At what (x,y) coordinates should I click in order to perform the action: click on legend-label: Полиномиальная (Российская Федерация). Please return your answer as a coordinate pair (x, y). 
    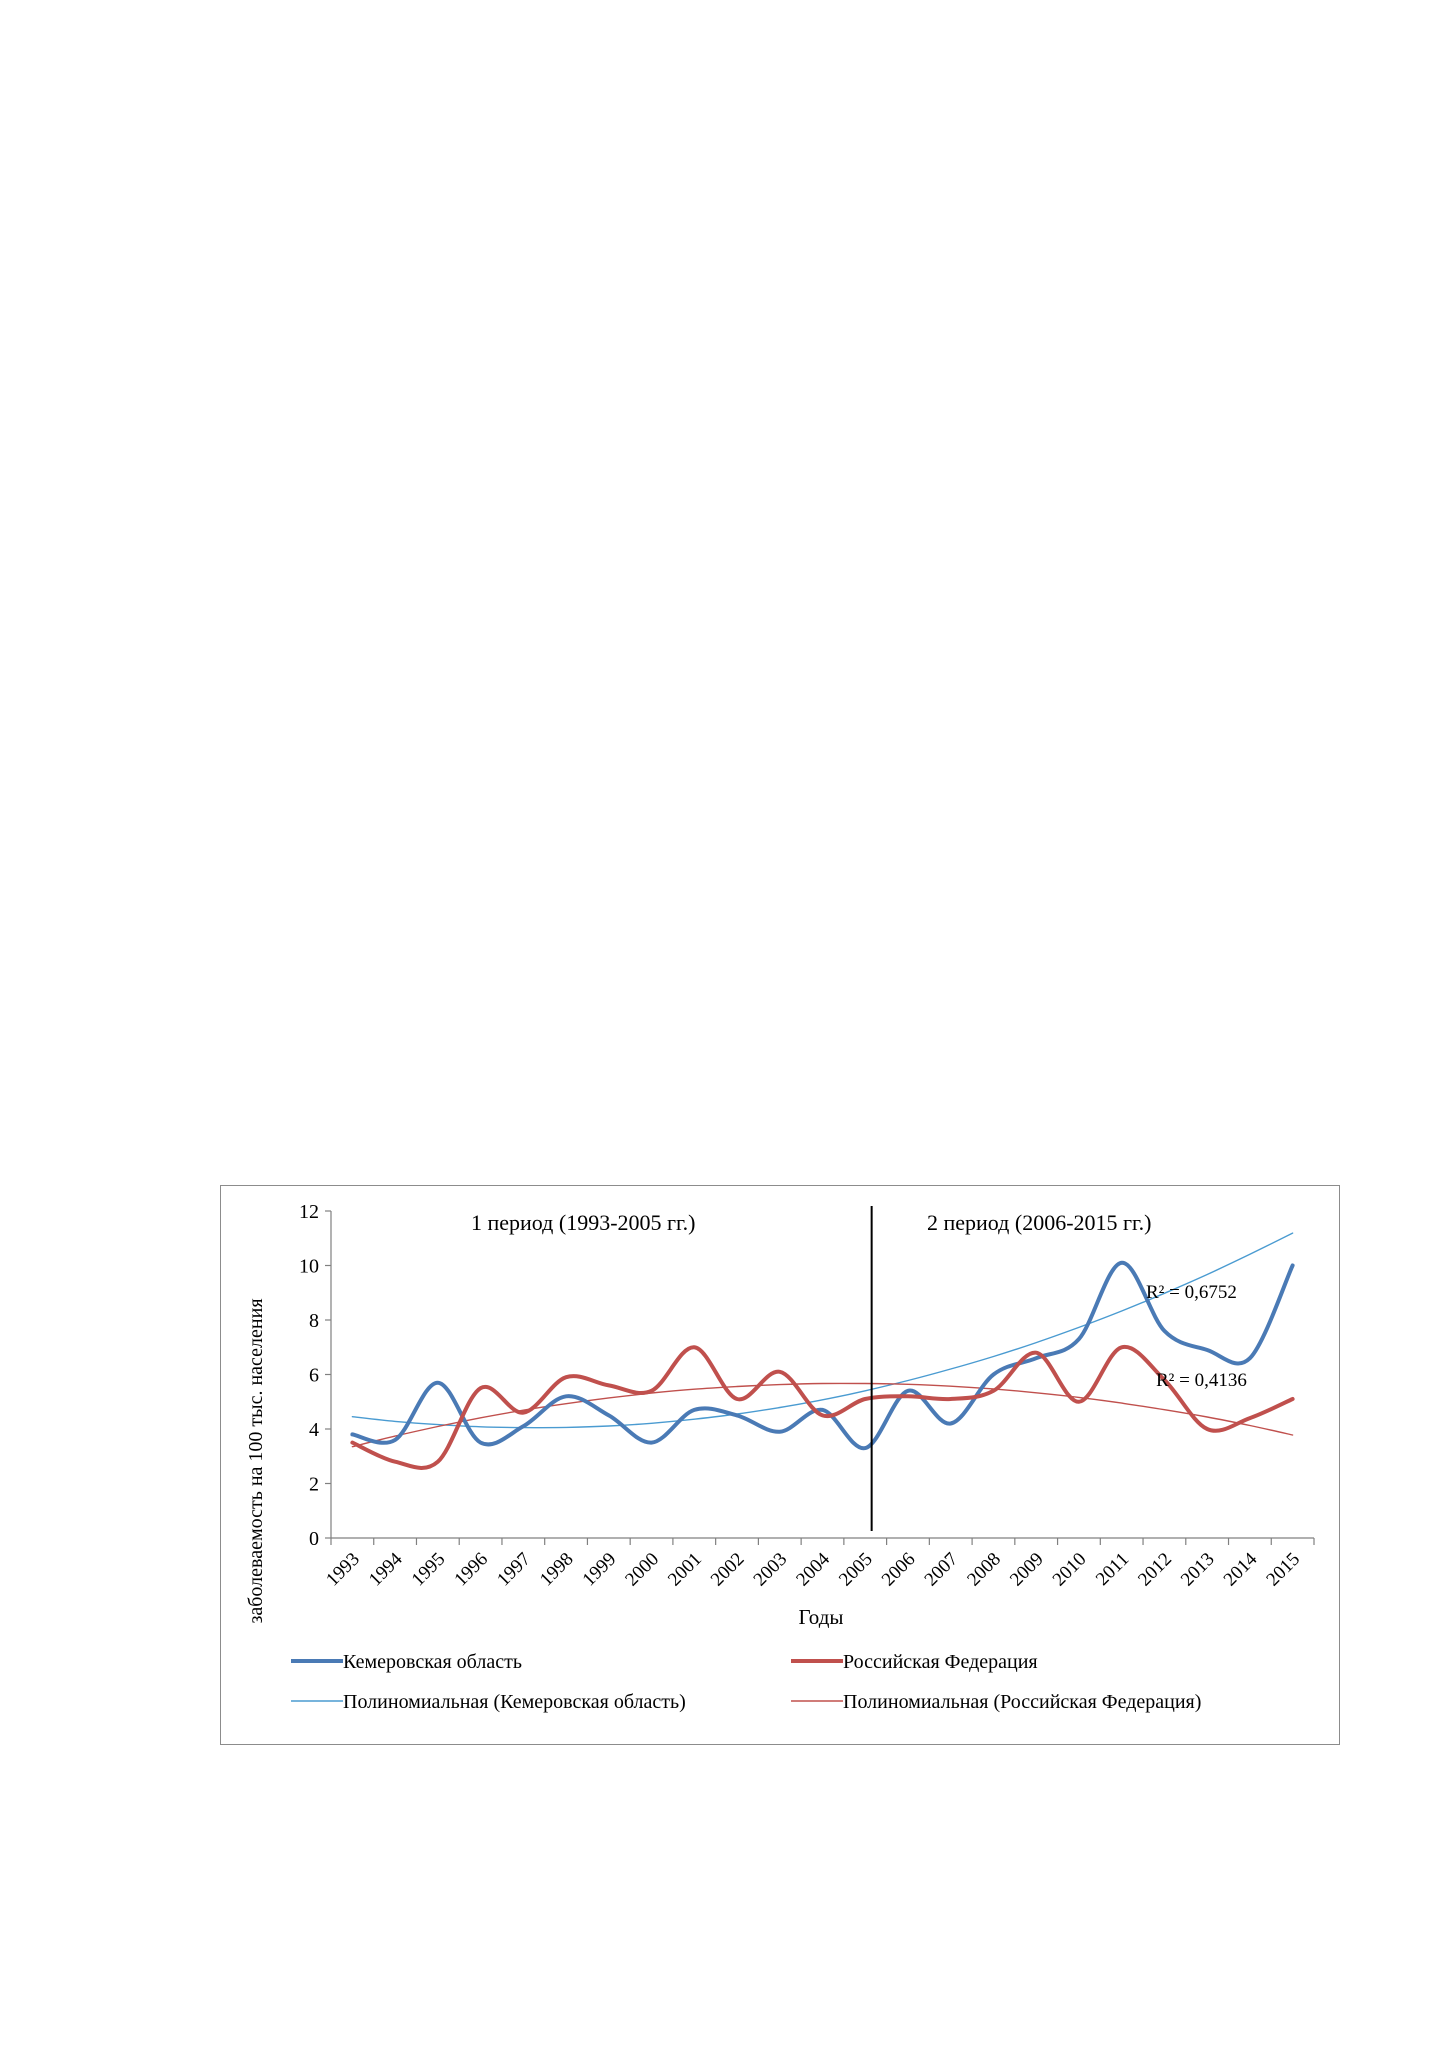
    Looking at the image, I should click on (1022, 1702).